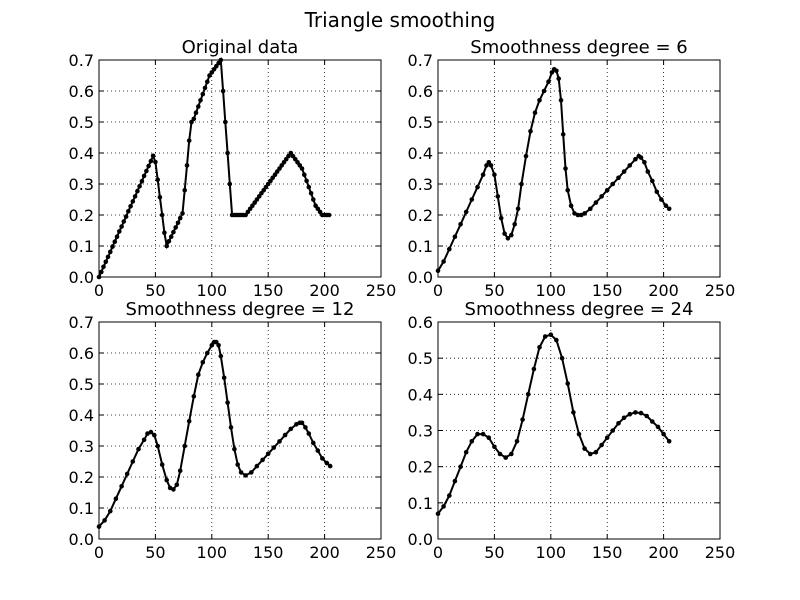 The height and width of the screenshot is (600, 800). Describe the element at coordinates (324, 552) in the screenshot. I see `panel-3-xtick-label: 200` at that location.